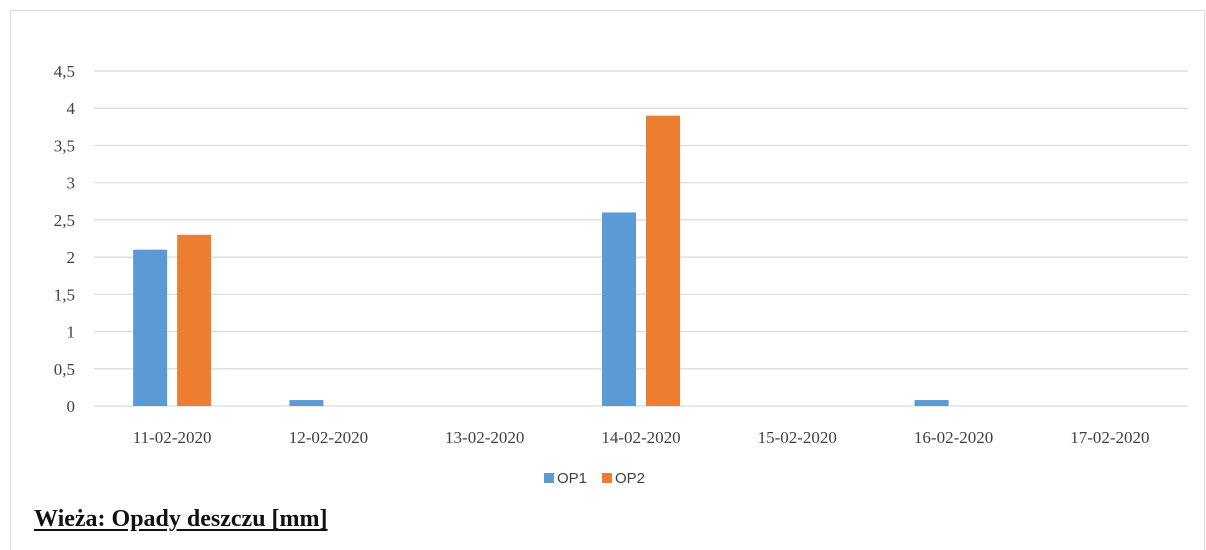  Describe the element at coordinates (1109, 437) in the screenshot. I see `x-tick-label: 17-02-2020` at that location.